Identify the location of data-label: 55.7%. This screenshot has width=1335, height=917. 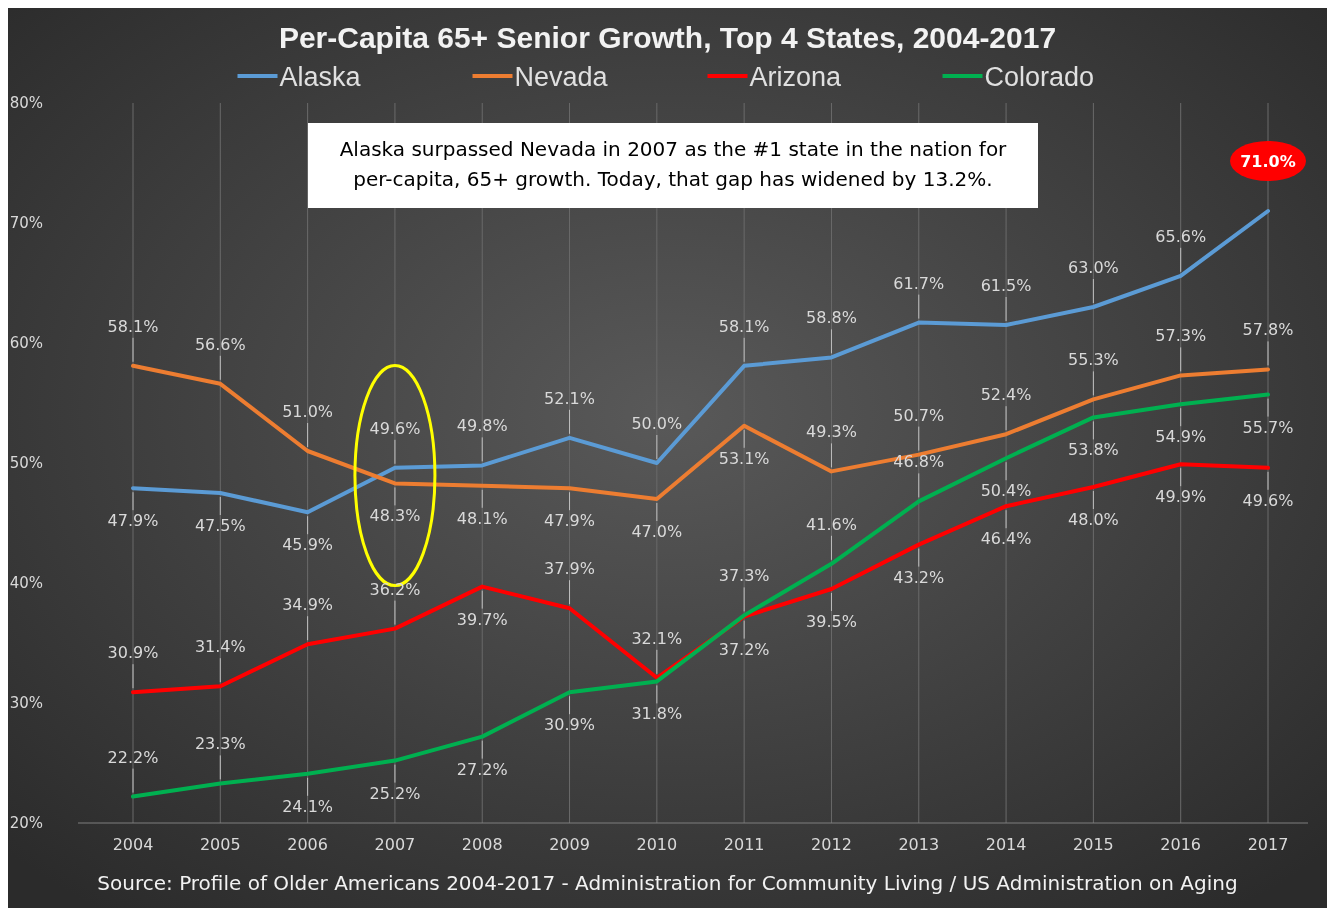
(1268, 427).